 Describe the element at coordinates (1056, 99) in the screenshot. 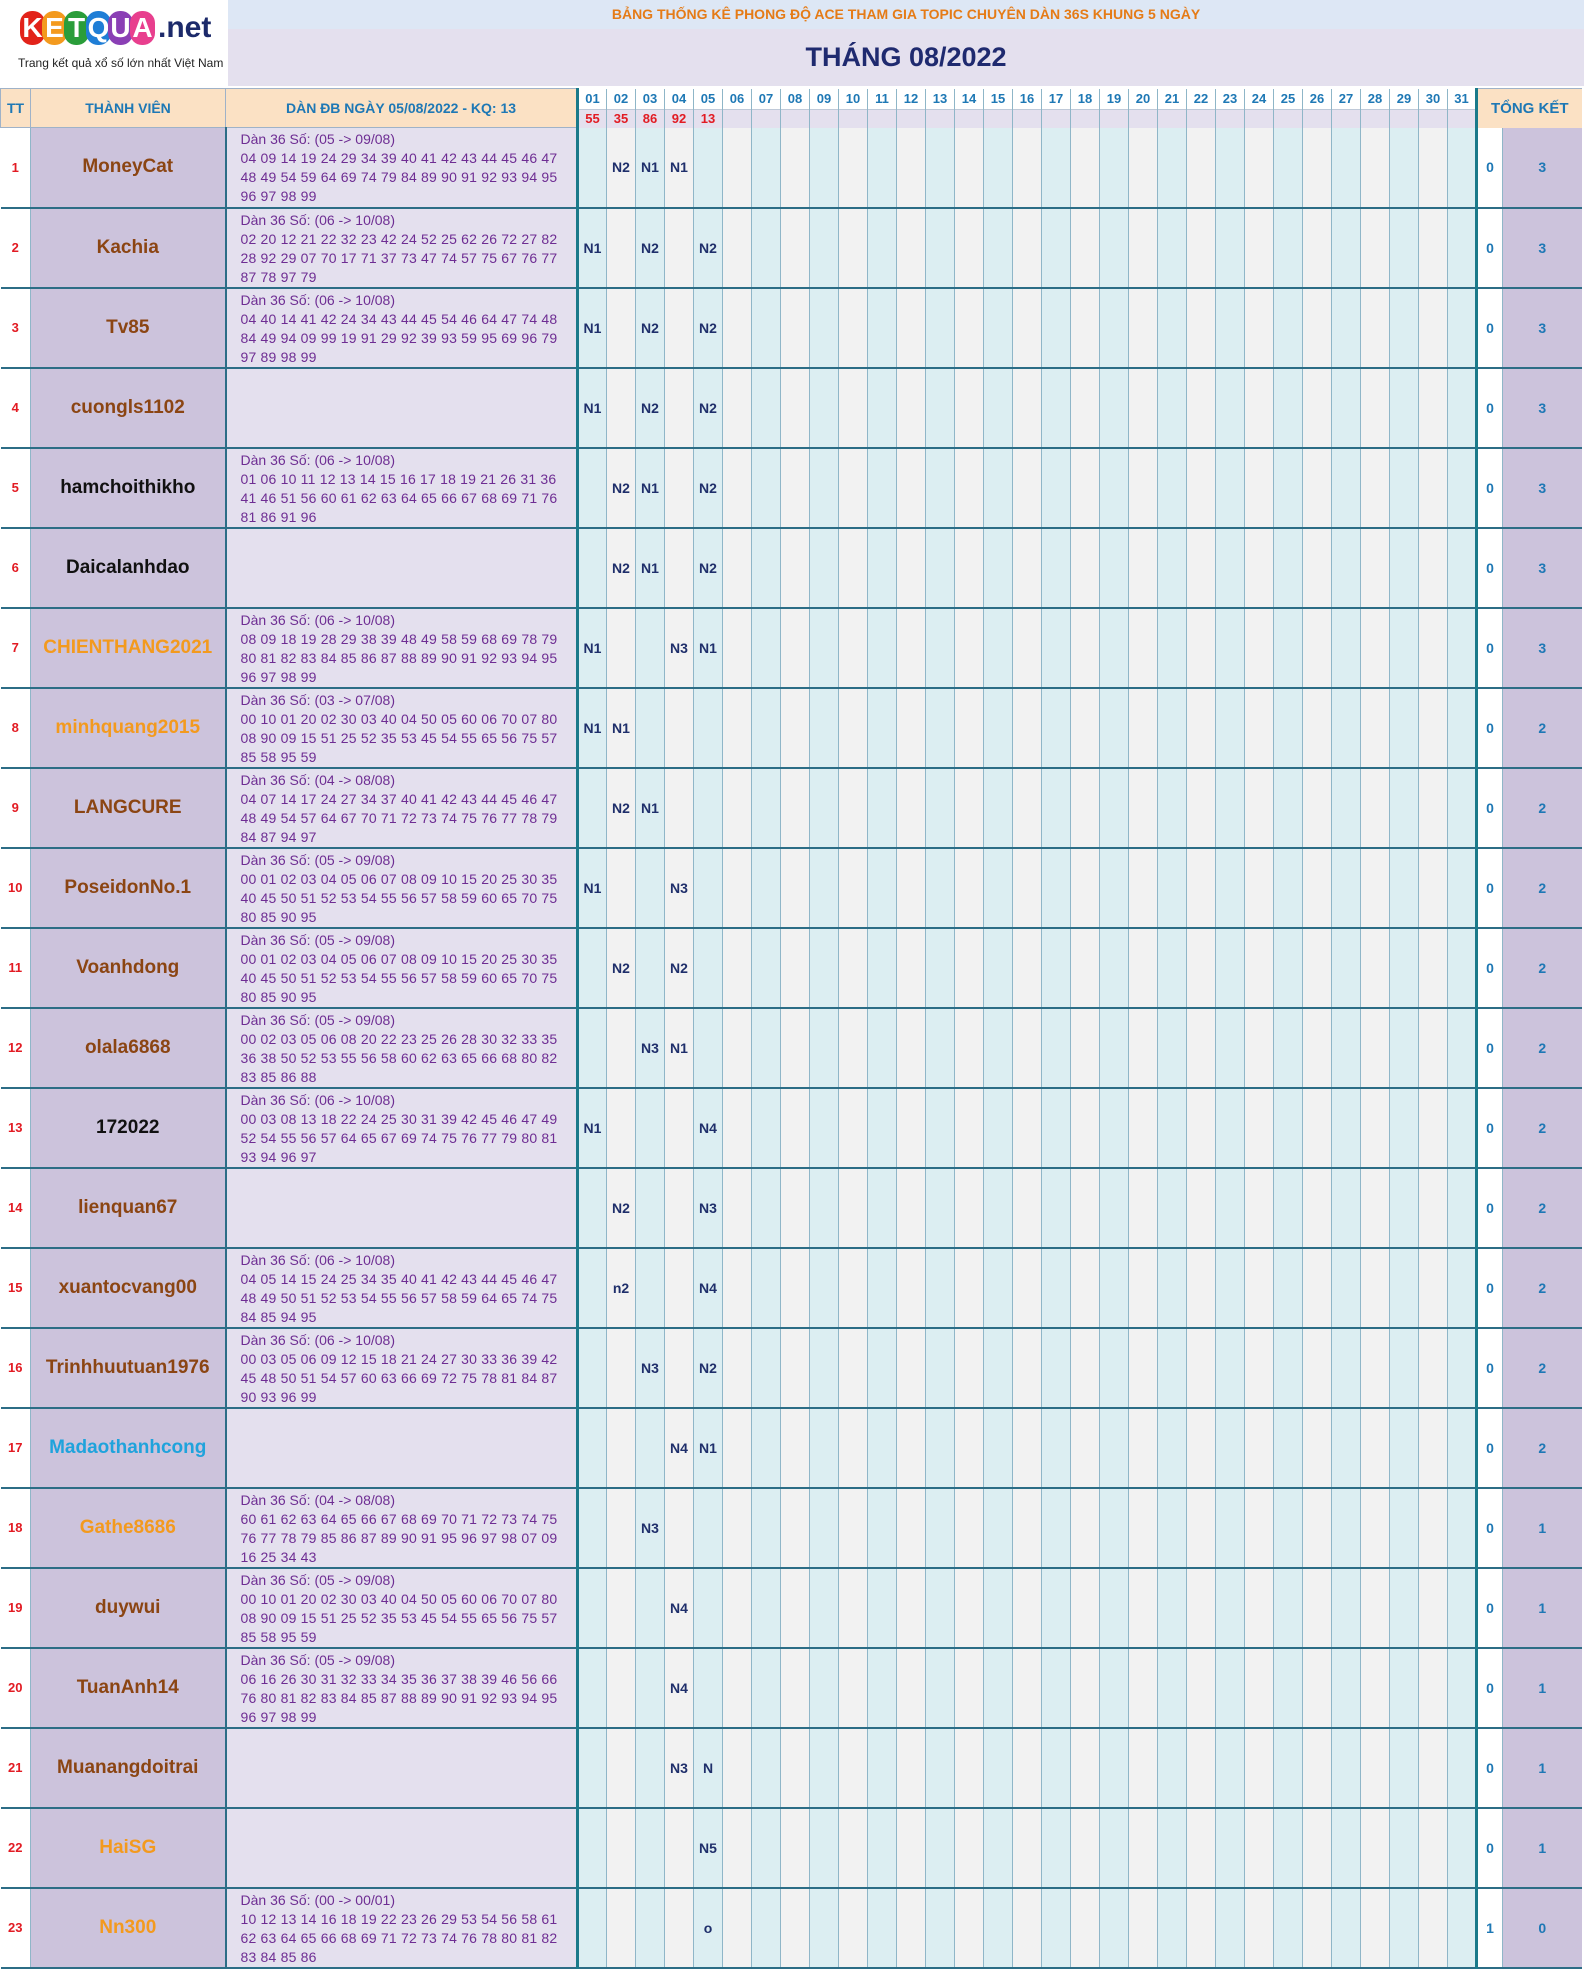

I see `day-header: 17` at that location.